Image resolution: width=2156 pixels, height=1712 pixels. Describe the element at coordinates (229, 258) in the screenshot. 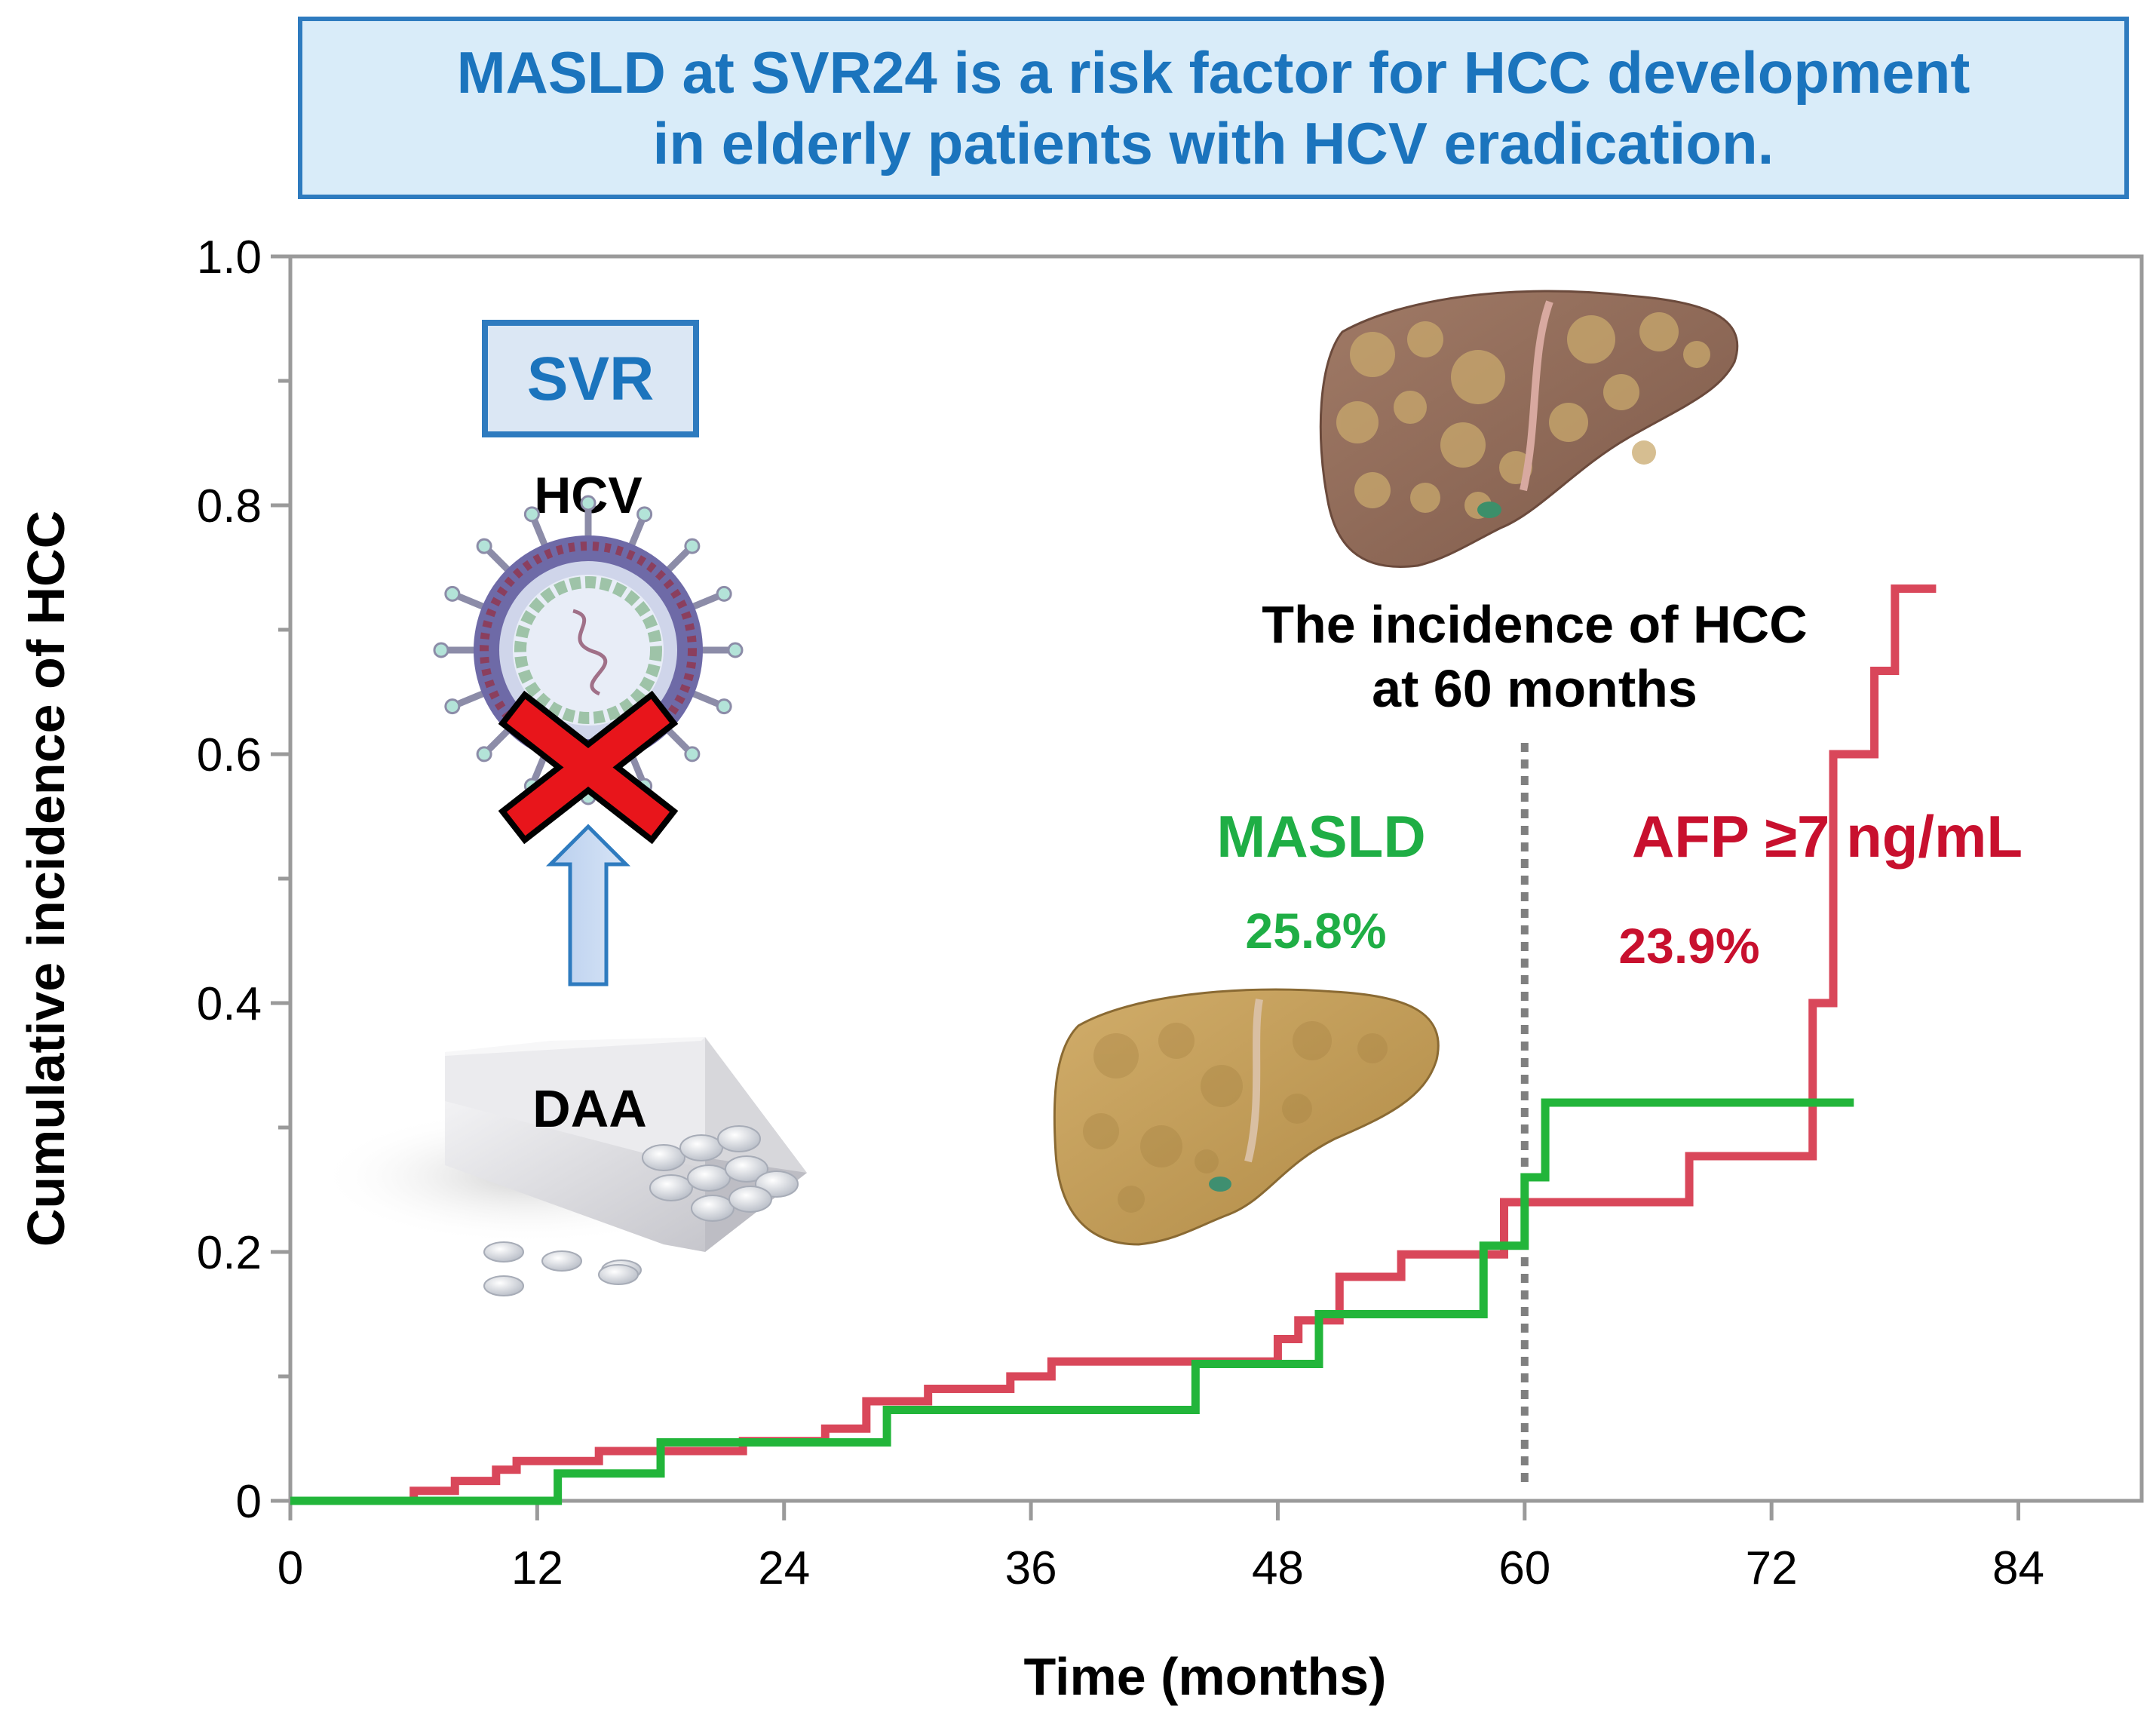

I see `y-tick-label: 1.0` at that location.